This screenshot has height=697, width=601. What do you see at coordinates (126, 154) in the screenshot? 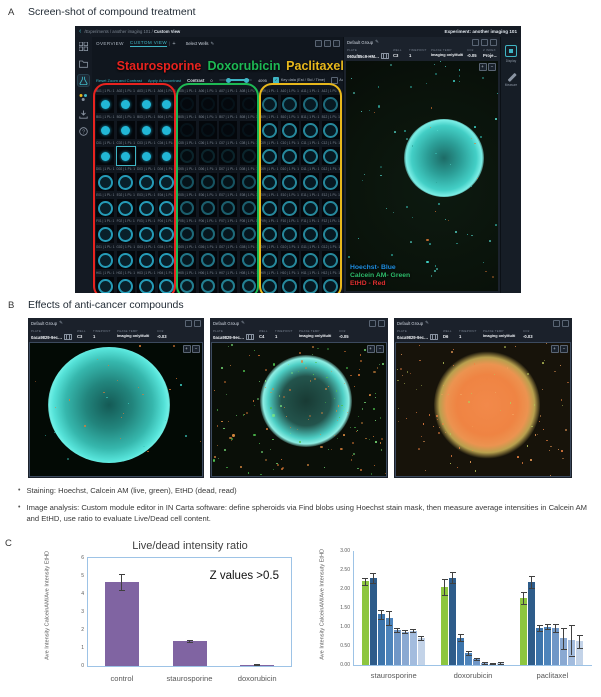
I see `well-C02: C02 | 1 PL: 1` at bounding box center [126, 154].